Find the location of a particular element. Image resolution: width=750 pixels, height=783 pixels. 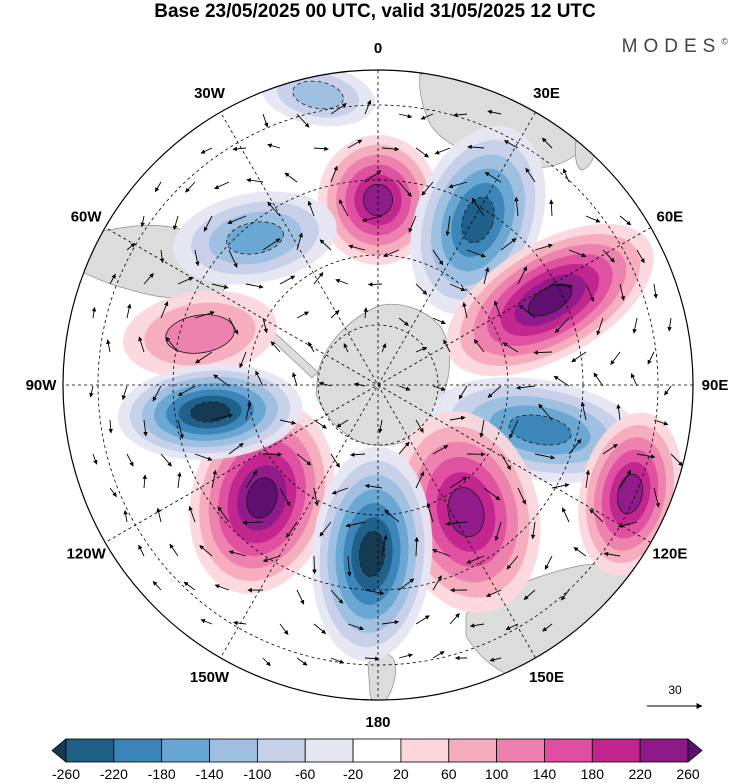

colorbar-tick-label: 100 is located at coordinates (497, 774).